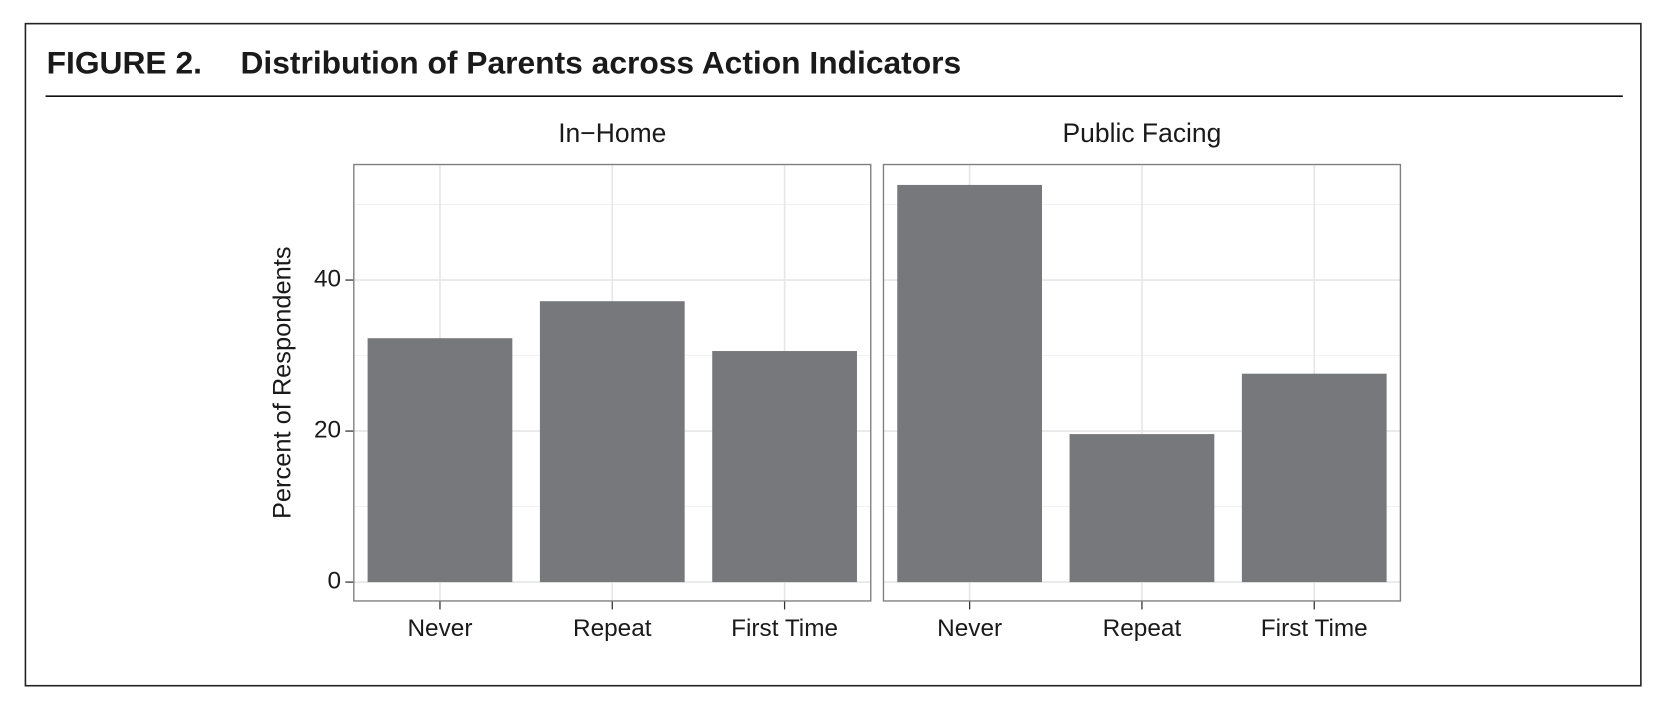  I want to click on facet-title: Public Facing, so click(1141, 133).